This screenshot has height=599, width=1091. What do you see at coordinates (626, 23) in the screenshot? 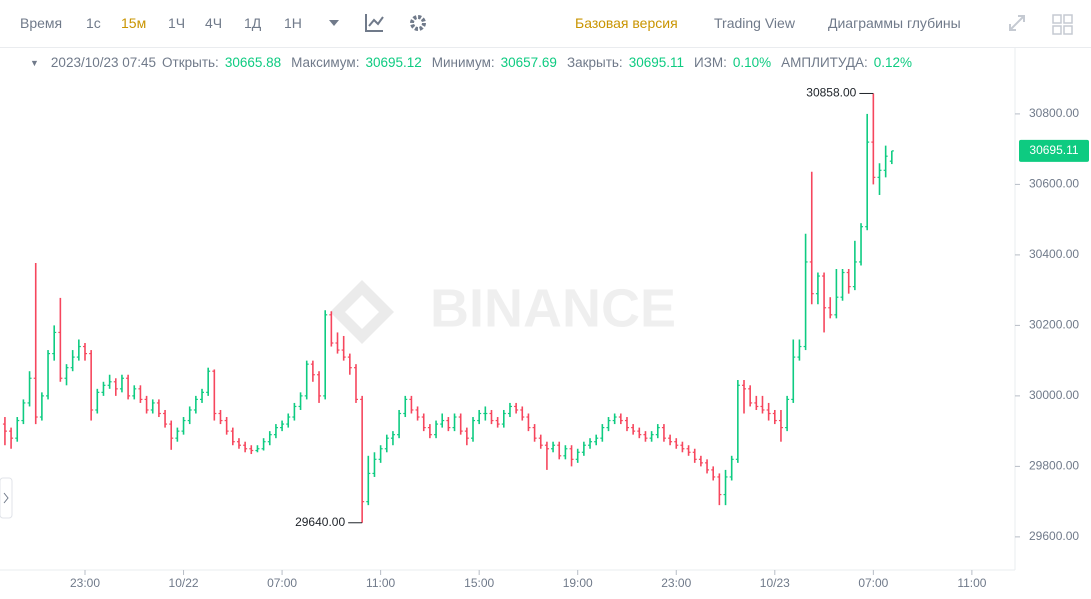
I see `view-tab: Базовая версия` at bounding box center [626, 23].